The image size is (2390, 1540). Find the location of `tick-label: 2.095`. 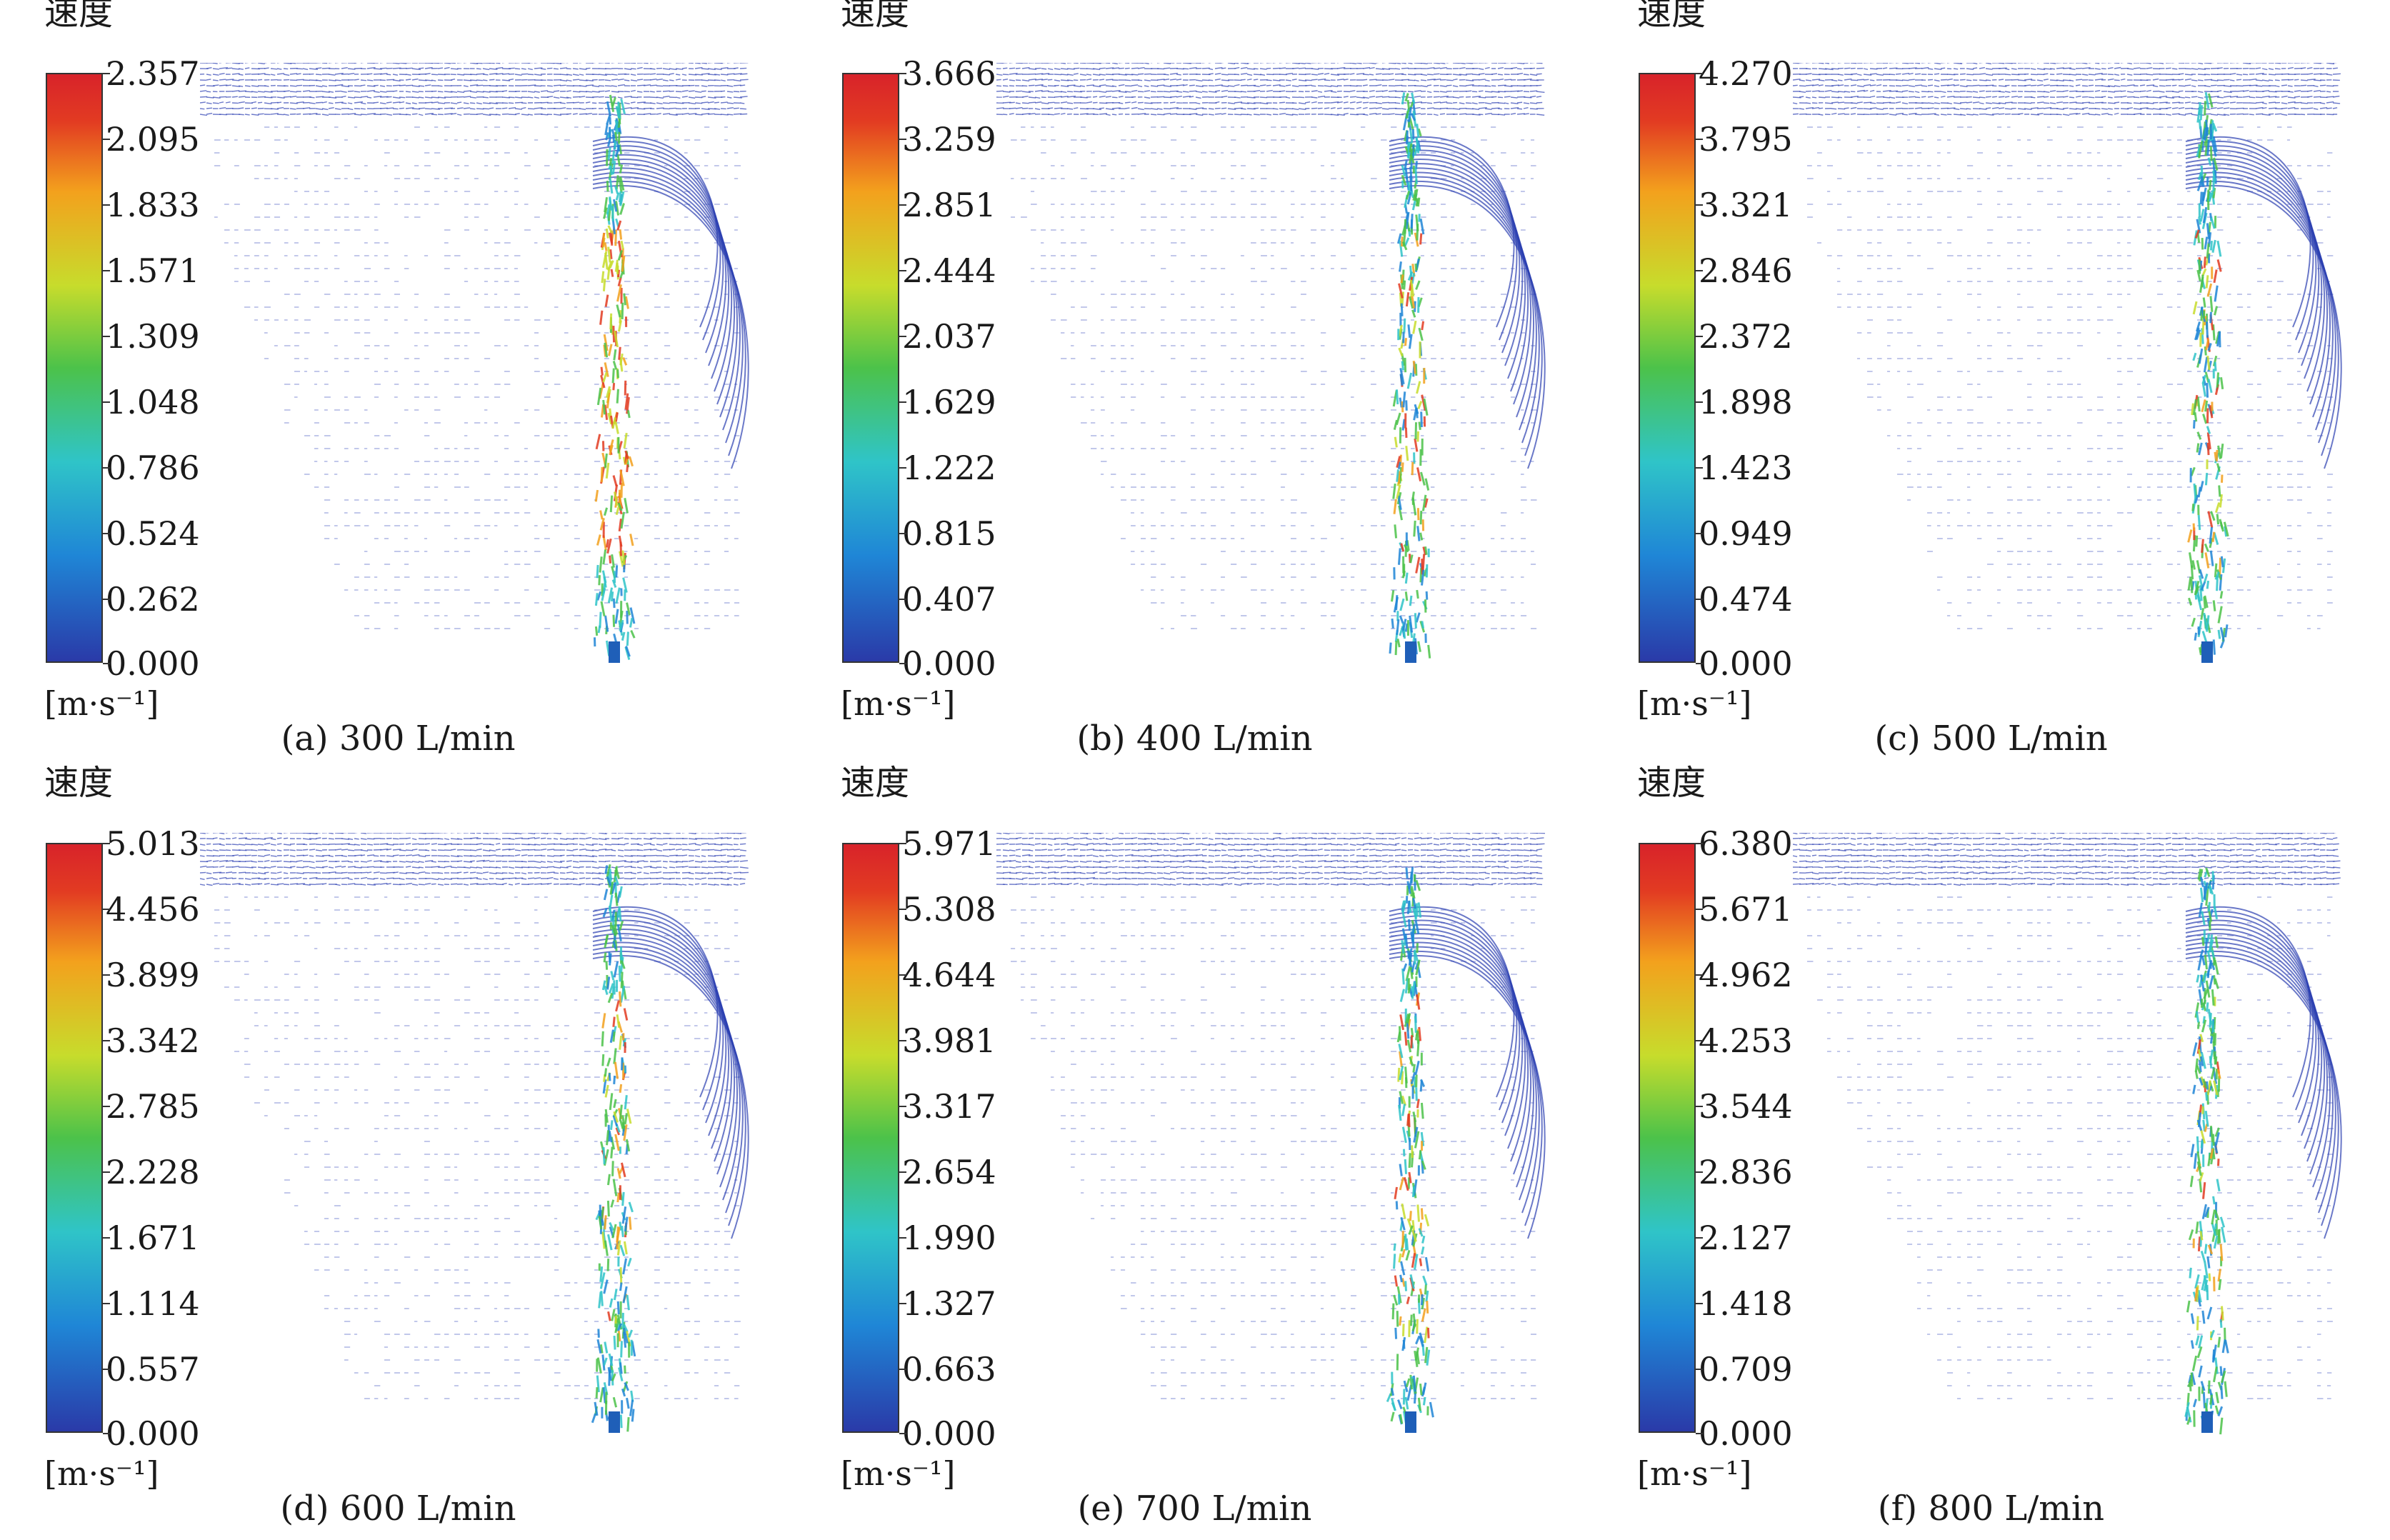

tick-label: 2.095 is located at coordinates (153, 139).